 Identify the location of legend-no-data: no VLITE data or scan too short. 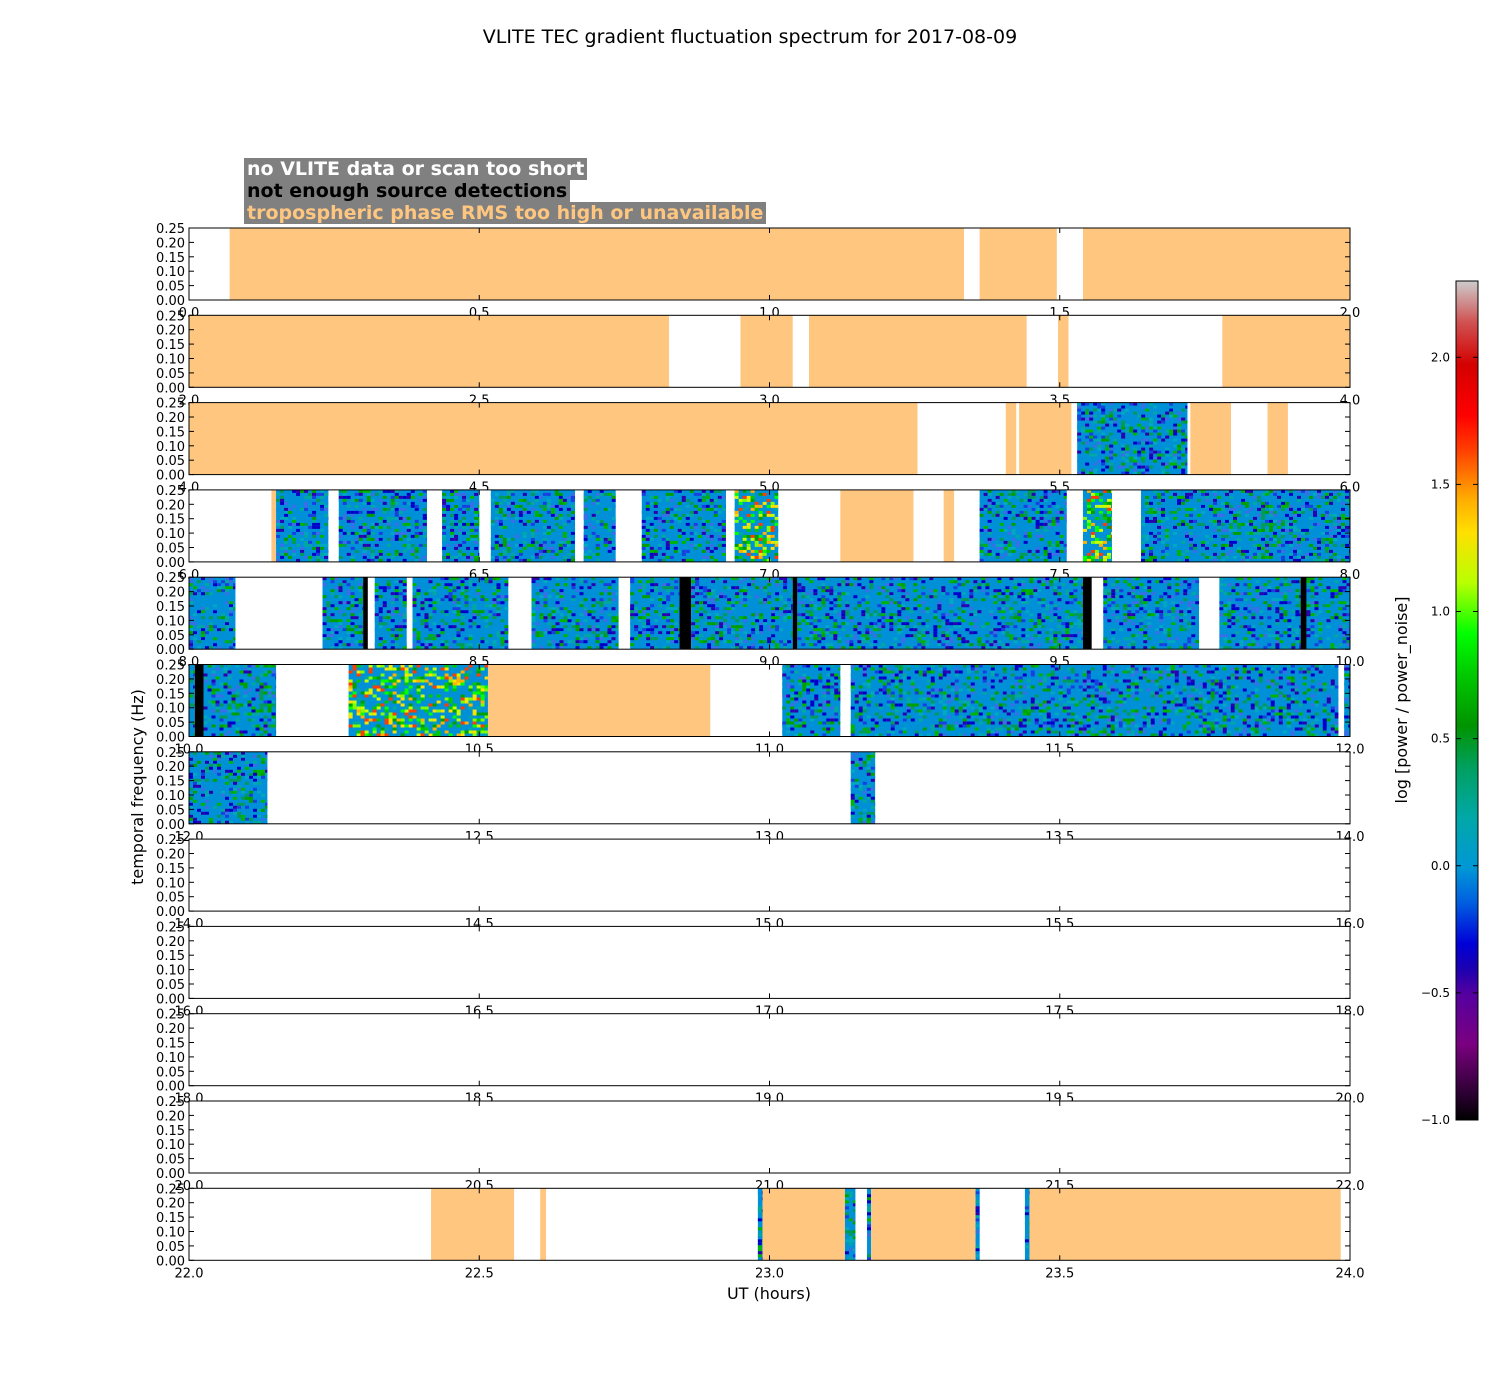
(416, 169).